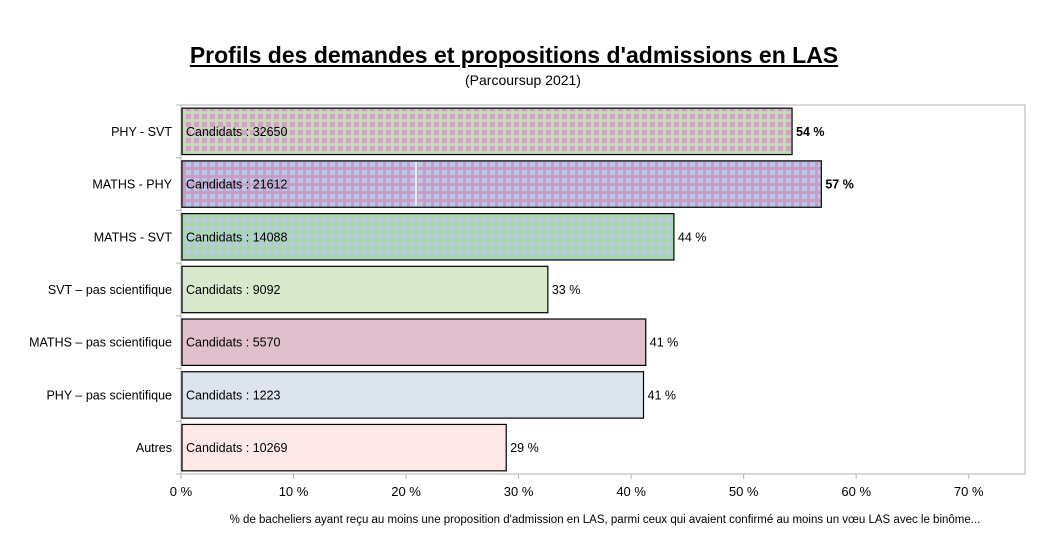 This screenshot has width=1047, height=547. What do you see at coordinates (523, 80) in the screenshot?
I see `chart-subtitle: (Parcoursup 2021)` at bounding box center [523, 80].